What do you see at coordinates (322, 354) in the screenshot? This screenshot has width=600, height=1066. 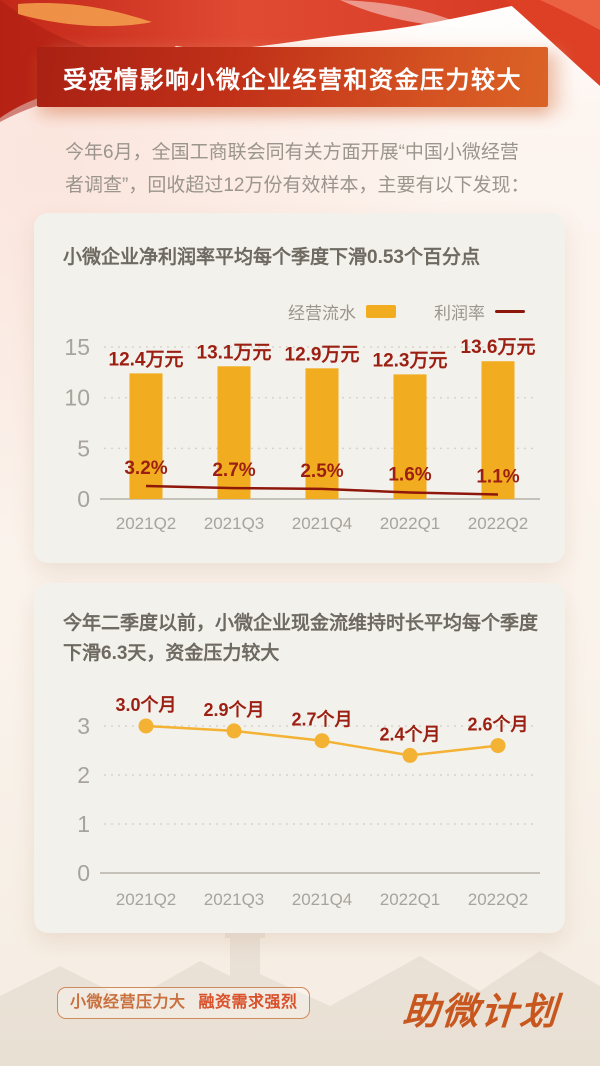 I see `bar-value-label: 12.9万元` at bounding box center [322, 354].